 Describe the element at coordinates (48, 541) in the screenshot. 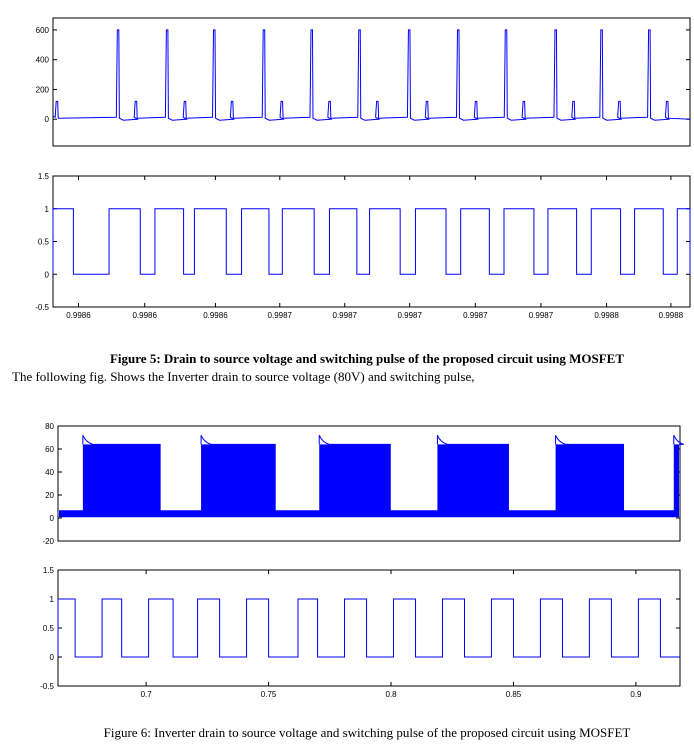

I see `y-tick-label: -20` at that location.